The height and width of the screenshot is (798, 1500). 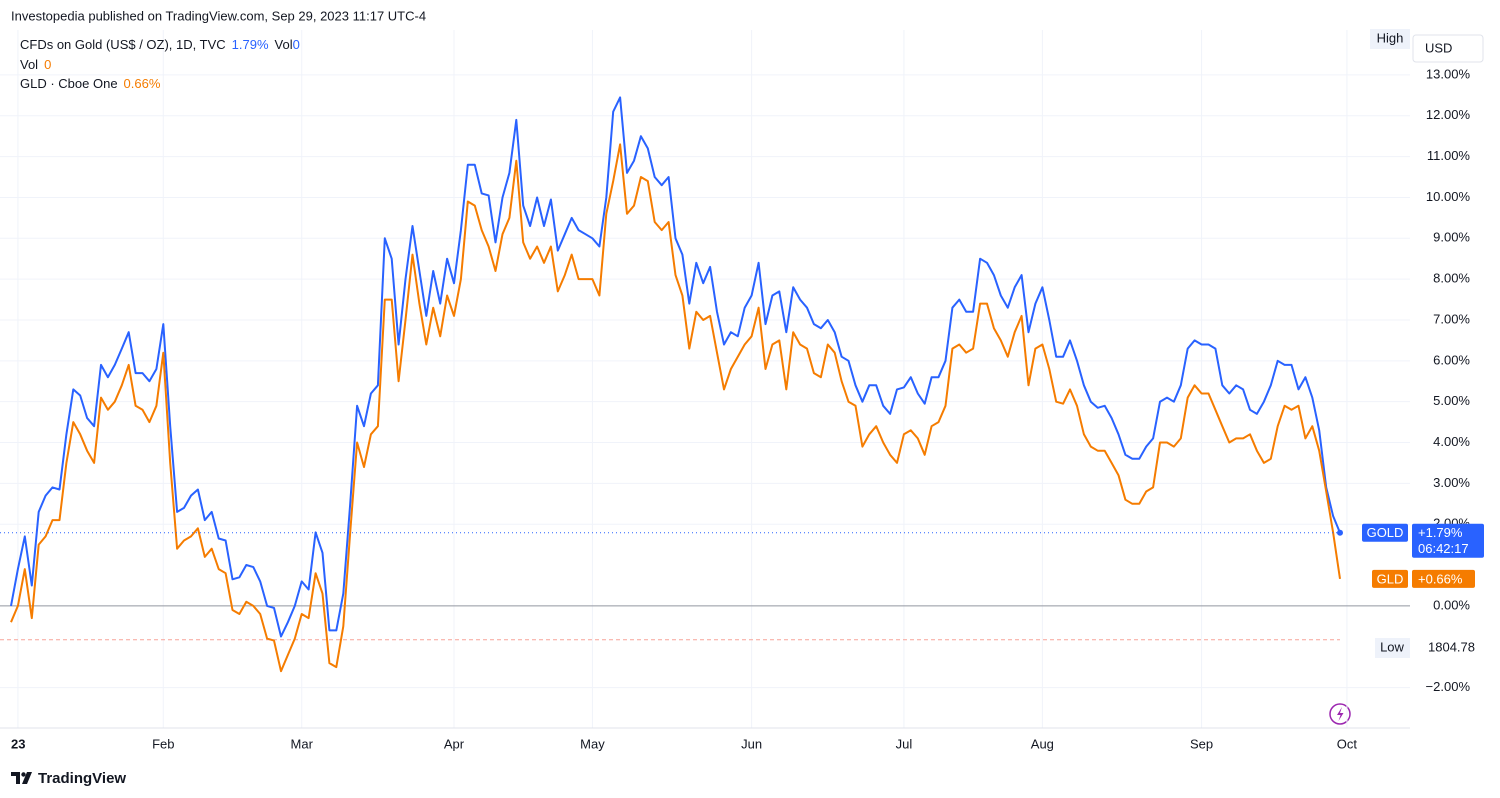 I want to click on badge-countdown: 06:42:17, so click(x=1443, y=548).